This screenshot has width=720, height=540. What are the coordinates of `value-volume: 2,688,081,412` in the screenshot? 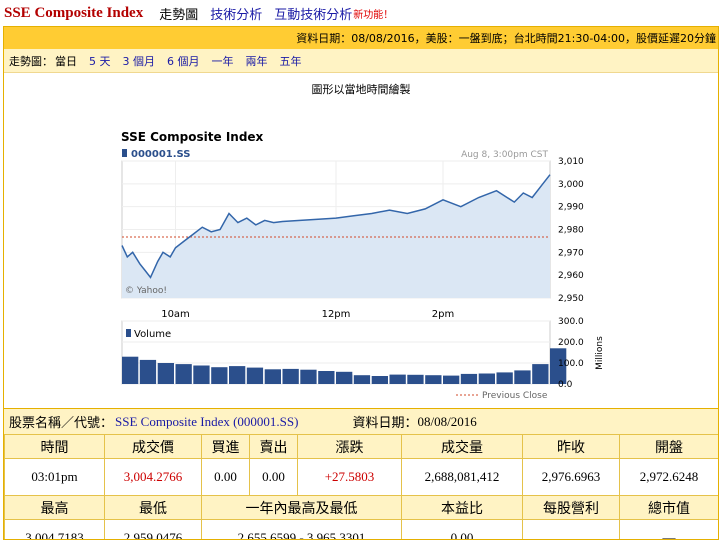 It's located at (462, 477).